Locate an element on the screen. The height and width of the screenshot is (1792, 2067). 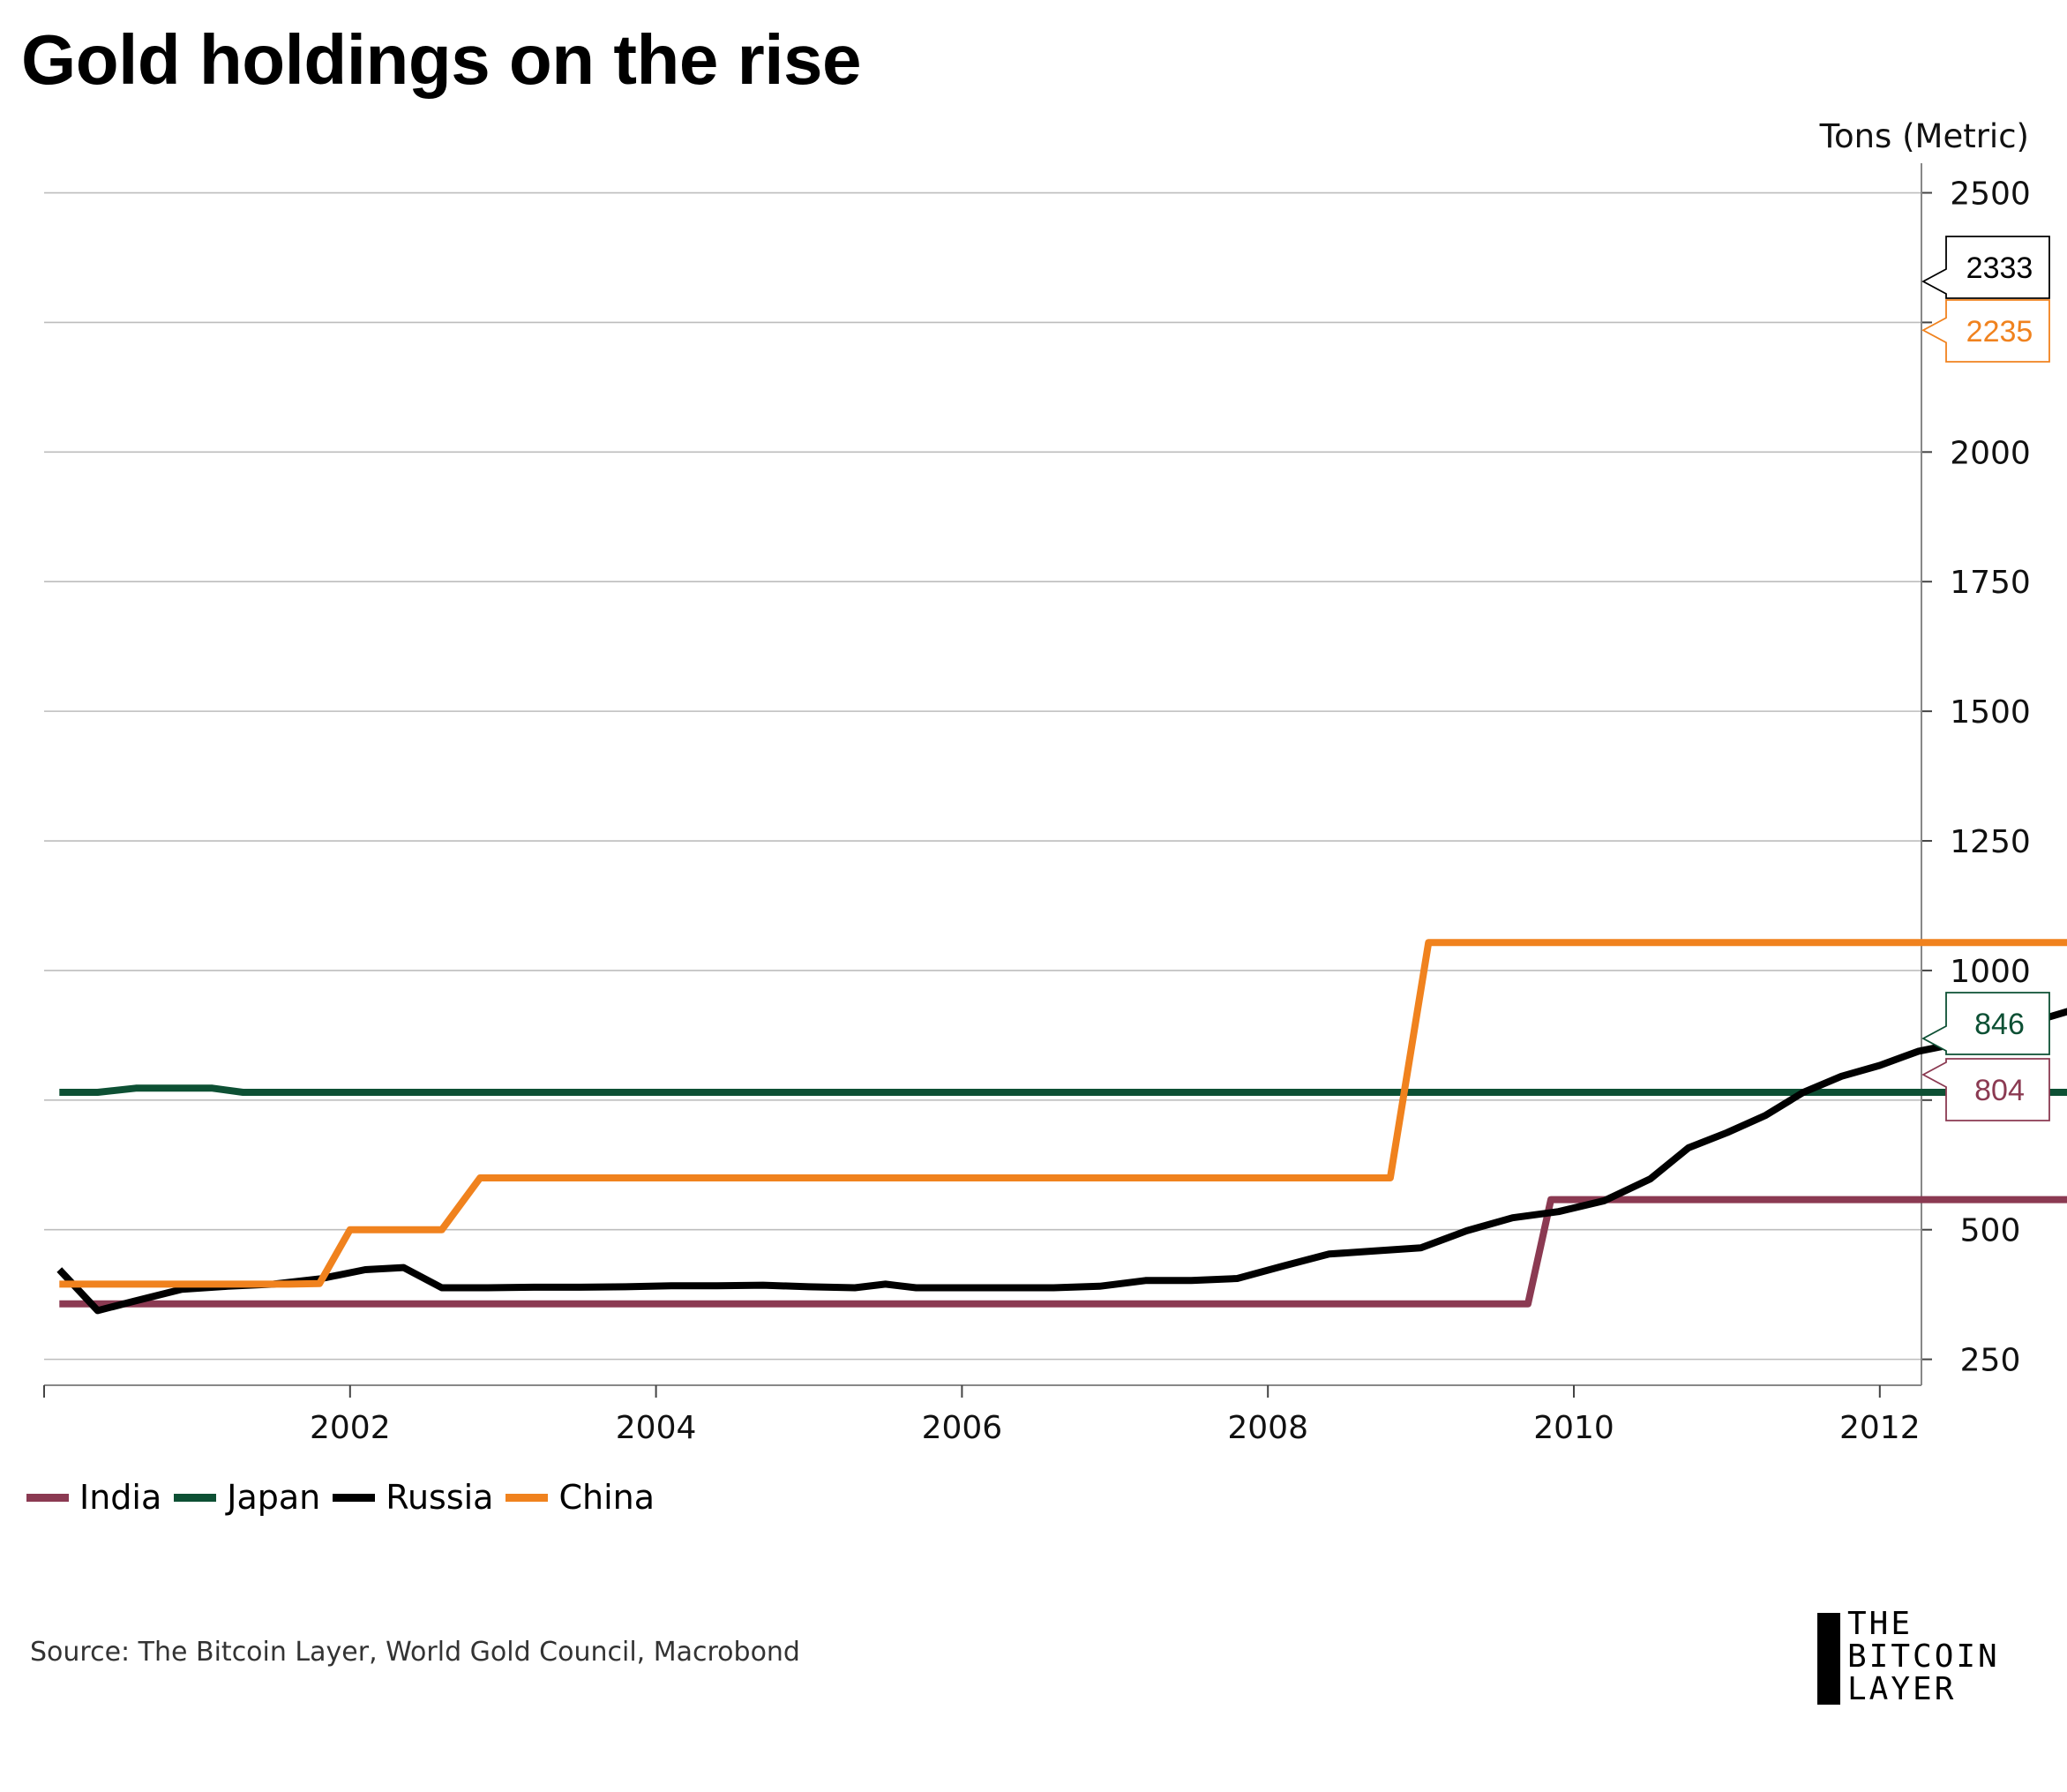
end-label-china: 2235 is located at coordinates (1985, 331).